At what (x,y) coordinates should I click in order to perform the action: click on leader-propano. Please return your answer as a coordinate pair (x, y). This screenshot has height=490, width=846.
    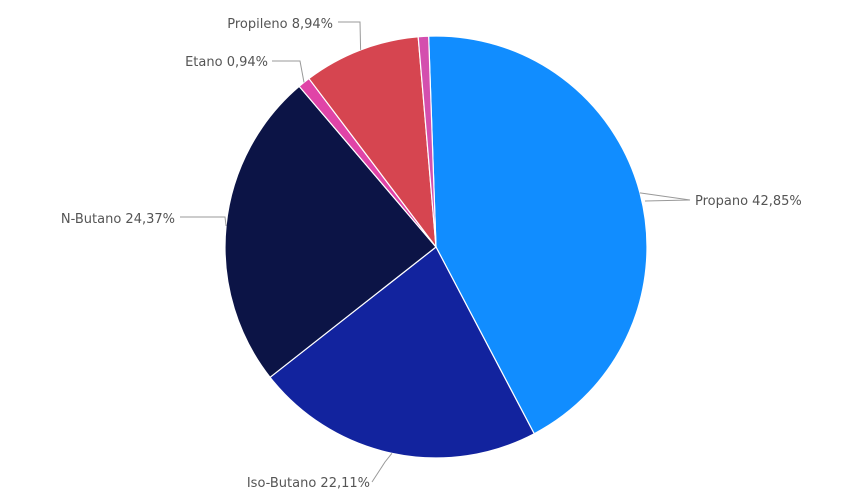
    Looking at the image, I should click on (665, 197).